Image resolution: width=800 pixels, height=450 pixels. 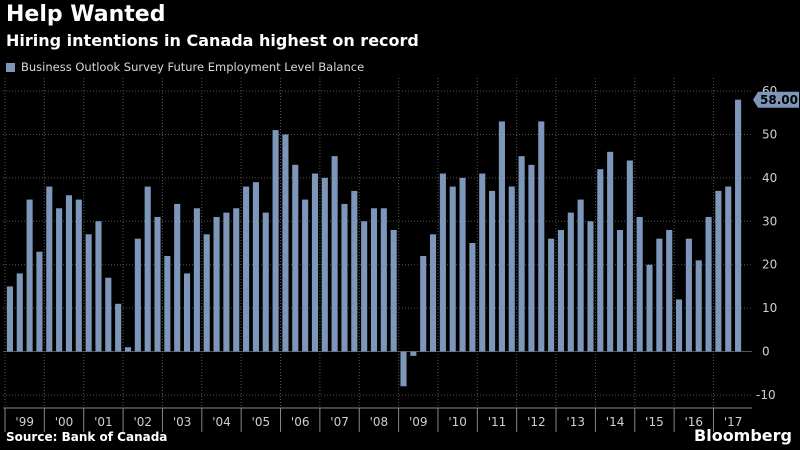 I want to click on y-tick-label: 10, so click(x=769, y=308).